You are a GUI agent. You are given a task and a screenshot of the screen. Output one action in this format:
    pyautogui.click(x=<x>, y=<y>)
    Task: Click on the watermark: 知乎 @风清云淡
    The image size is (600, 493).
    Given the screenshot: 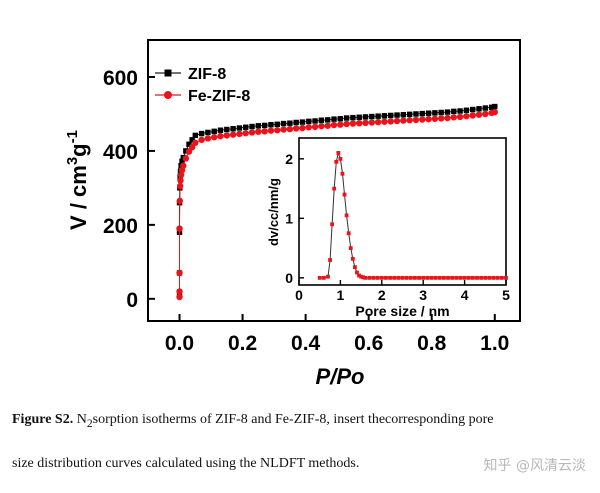 What is the action you would take?
    pyautogui.click(x=535, y=465)
    